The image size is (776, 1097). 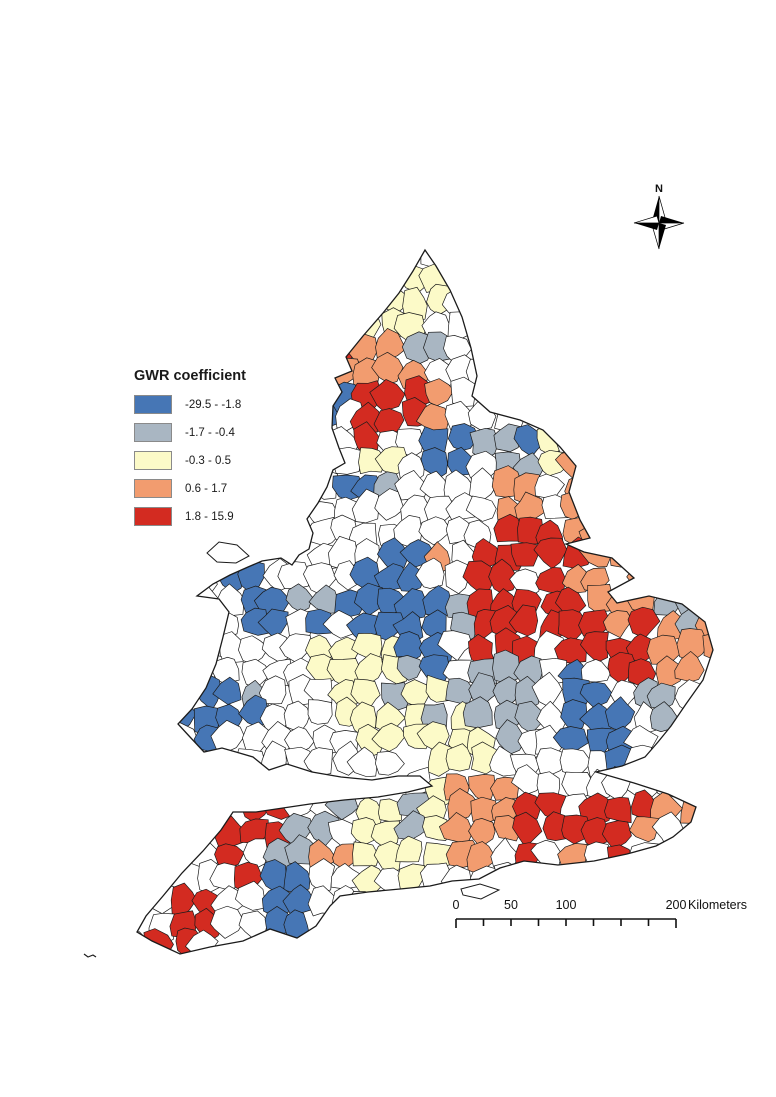 I want to click on legend-item: -29.5 - -1.8, so click(x=190, y=404).